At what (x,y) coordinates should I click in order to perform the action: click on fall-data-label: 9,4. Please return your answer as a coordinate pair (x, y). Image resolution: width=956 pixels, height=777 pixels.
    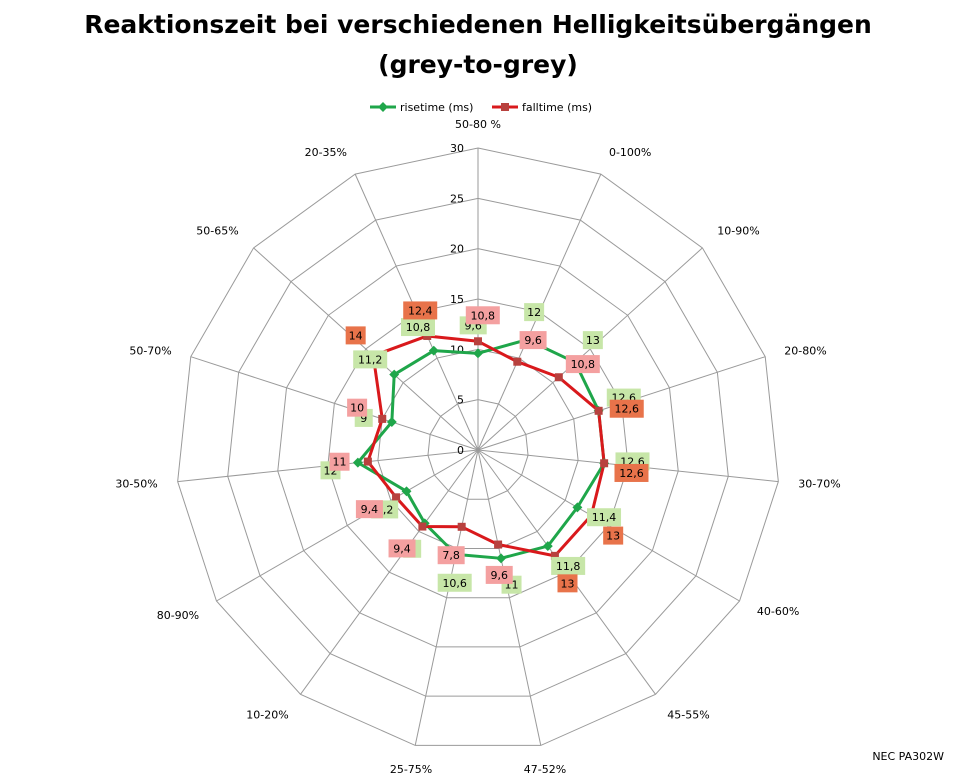
    Looking at the image, I should click on (370, 509).